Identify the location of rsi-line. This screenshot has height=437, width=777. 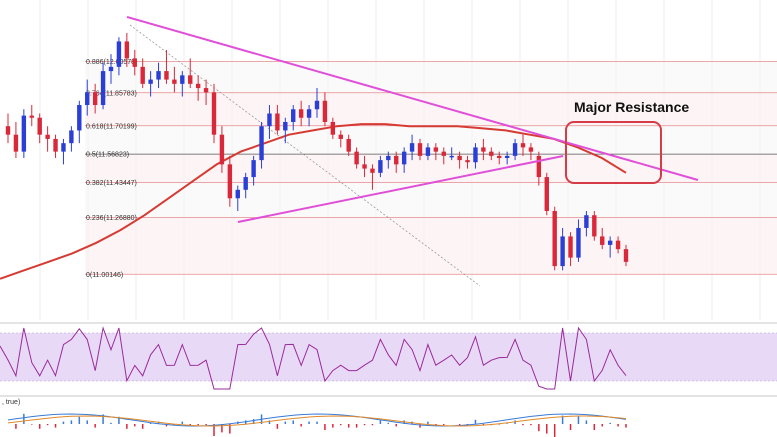
(313, 358).